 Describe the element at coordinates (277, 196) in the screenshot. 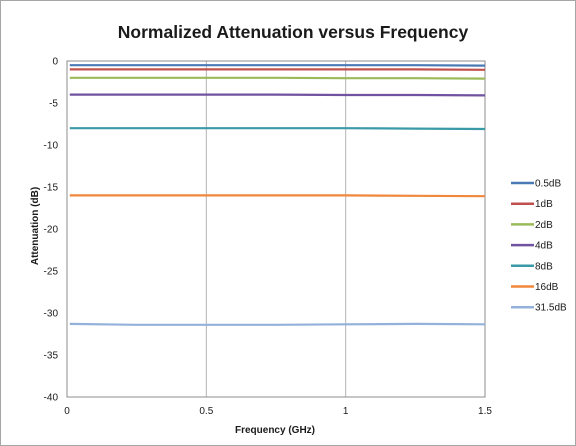

I see `series-line-16dB` at that location.